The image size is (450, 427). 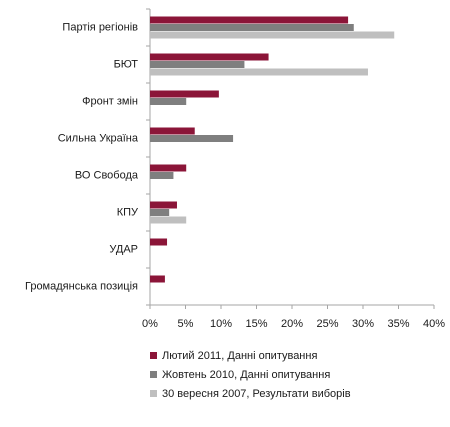 I want to click on y-tick-label: УДАР, so click(x=123, y=249).